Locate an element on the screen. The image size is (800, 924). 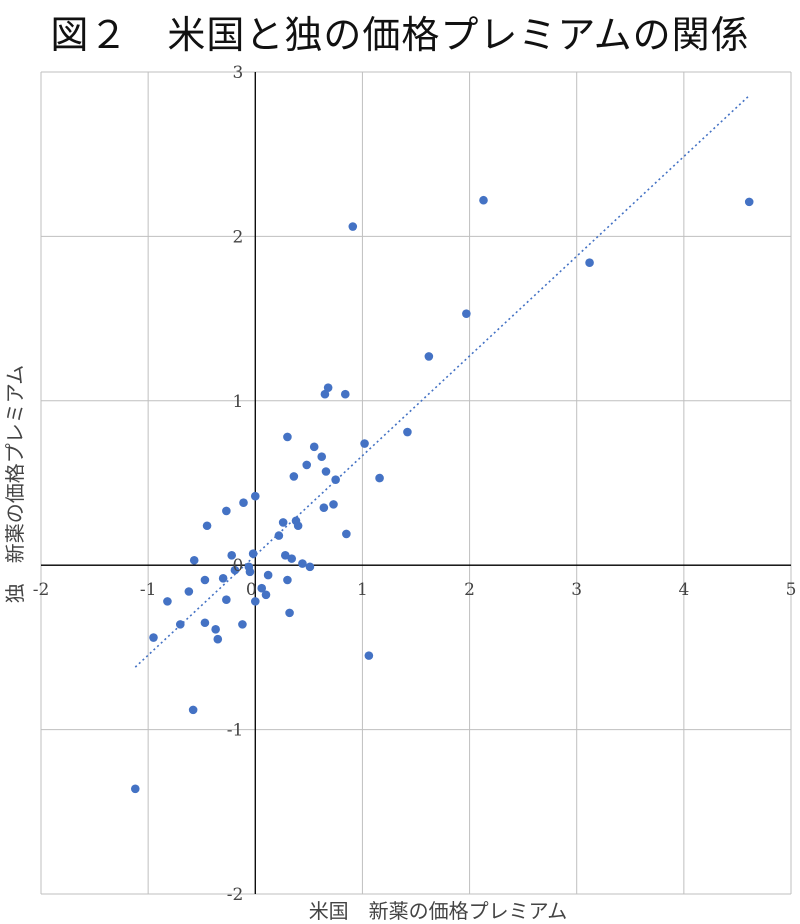
y-tick-label: -1 is located at coordinates (235, 731).